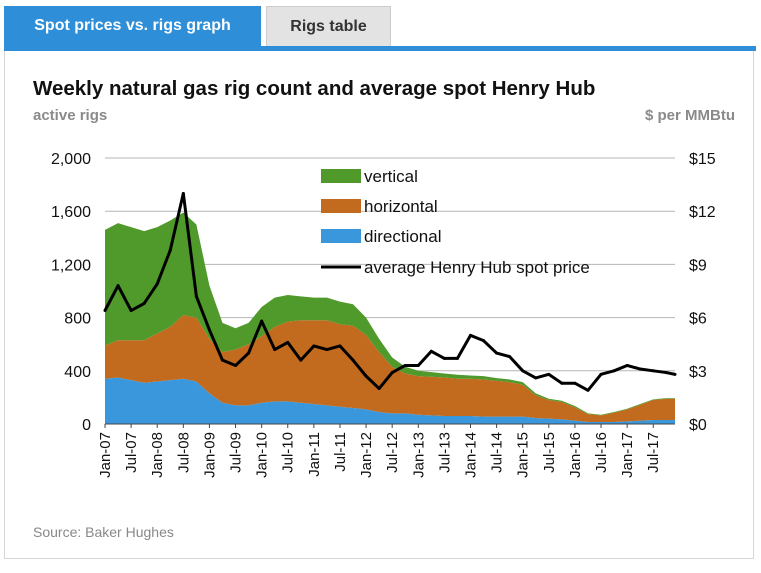 The height and width of the screenshot is (573, 761). I want to click on source-note: Source: Baker Hughes, so click(103, 532).